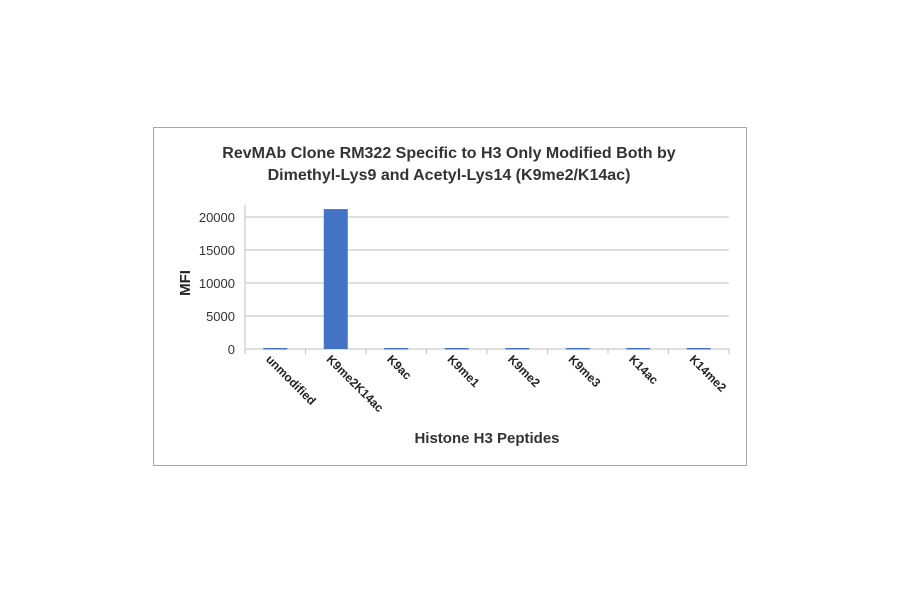  I want to click on x-tick-label: K9me1, so click(464, 371).